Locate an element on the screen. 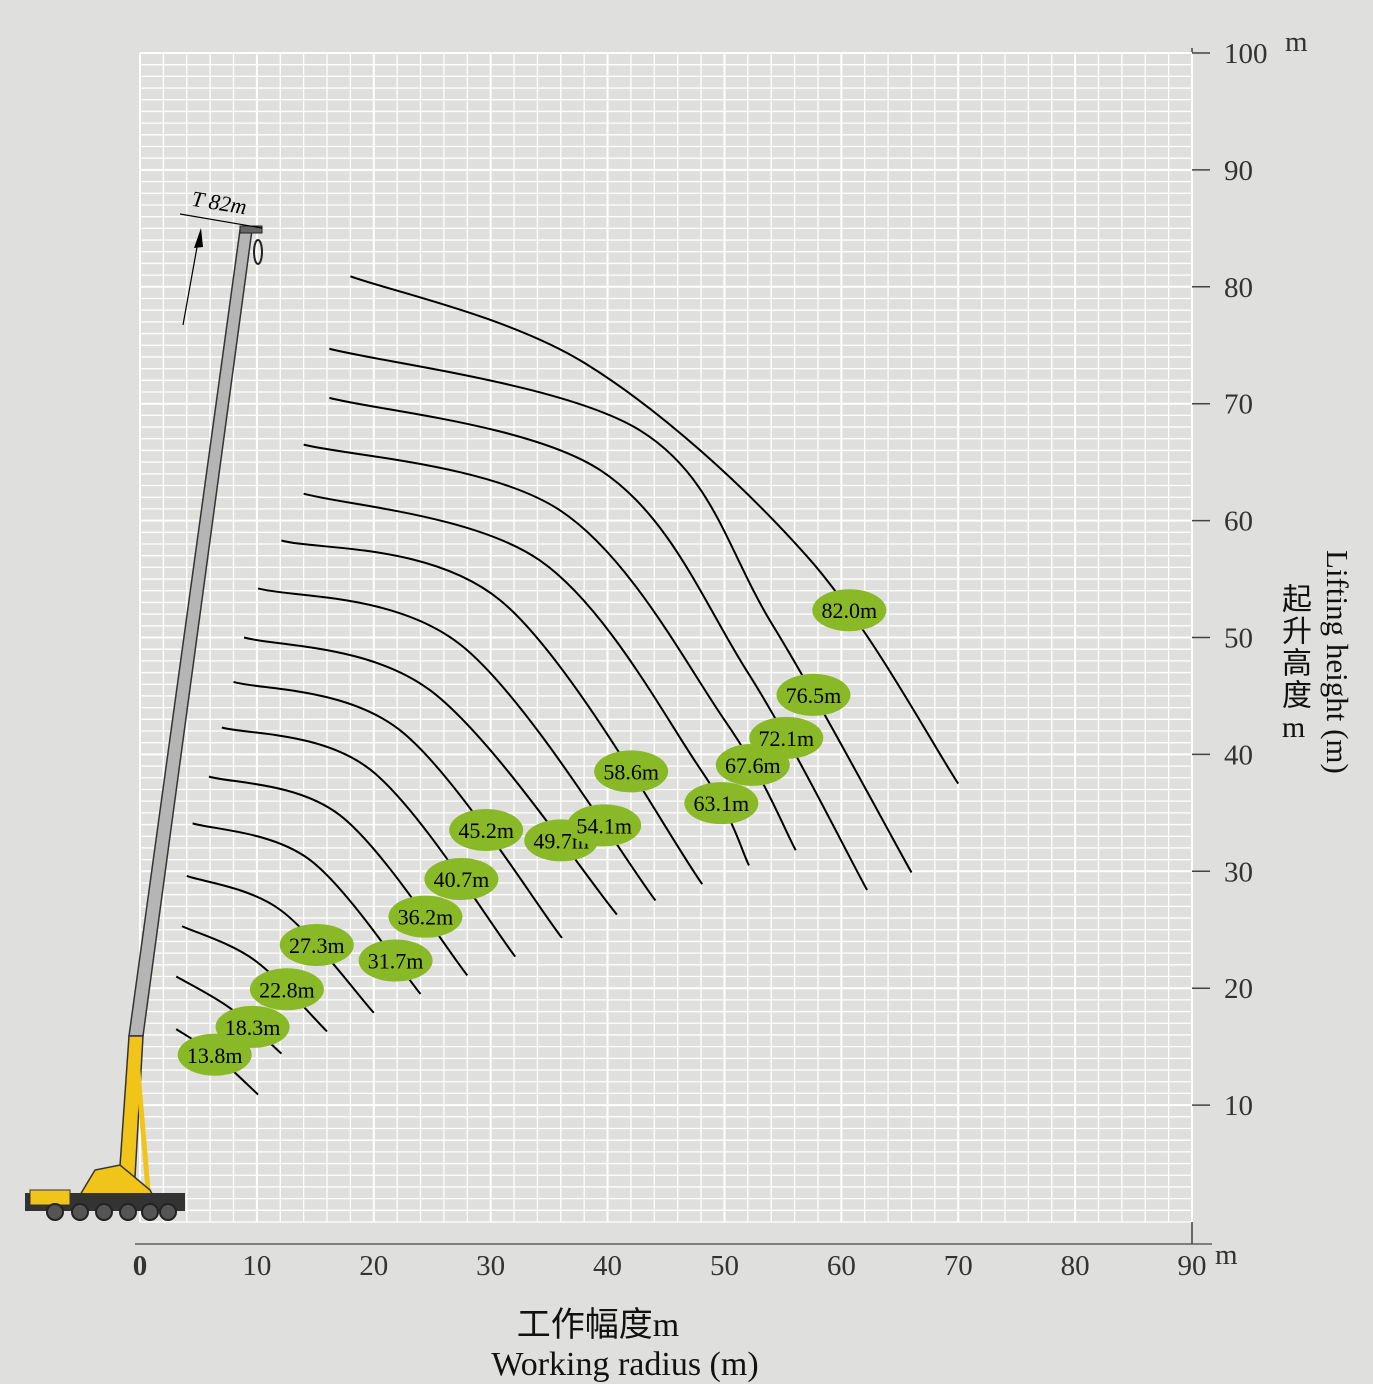  cab is located at coordinates (50, 1197).